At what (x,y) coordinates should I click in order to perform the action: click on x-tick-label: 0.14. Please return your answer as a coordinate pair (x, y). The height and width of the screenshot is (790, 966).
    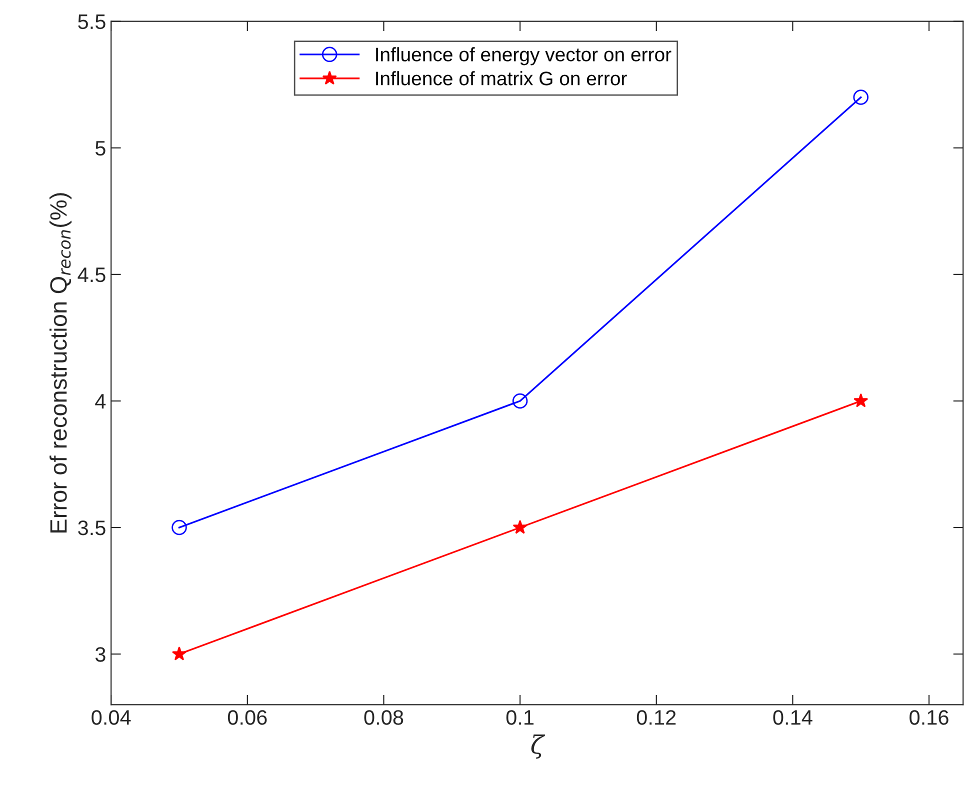
    Looking at the image, I should click on (792, 717).